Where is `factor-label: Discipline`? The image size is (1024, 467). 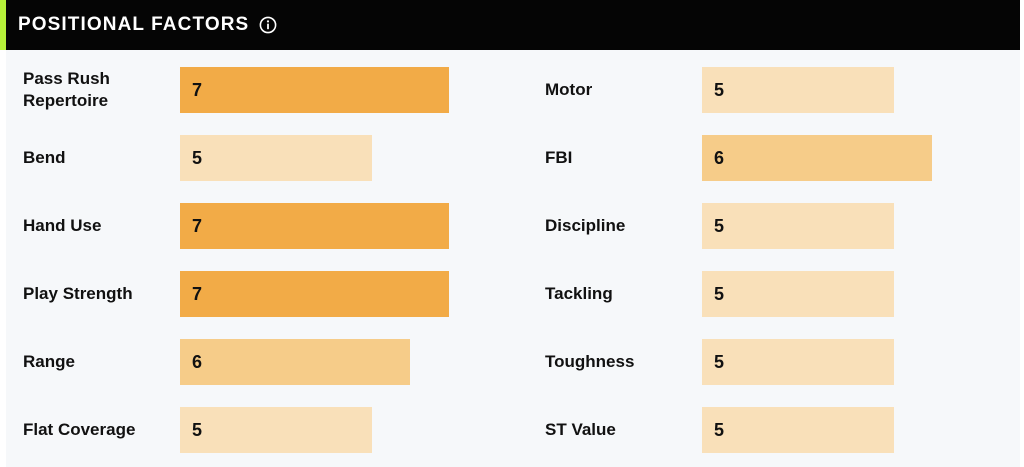 factor-label: Discipline is located at coordinates (585, 225).